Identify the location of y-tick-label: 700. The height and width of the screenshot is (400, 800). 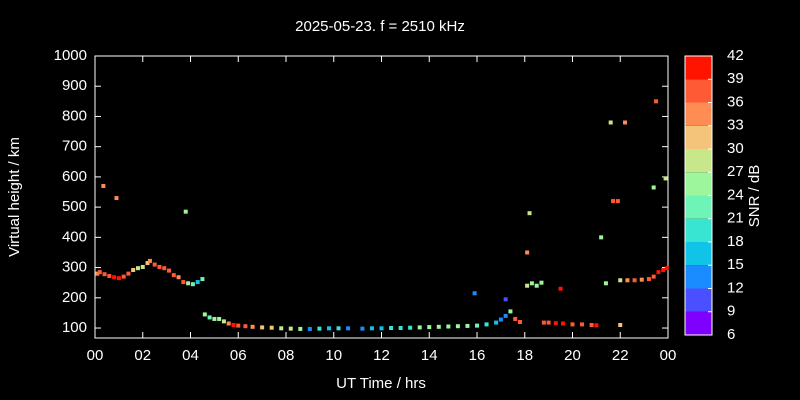
(74, 146).